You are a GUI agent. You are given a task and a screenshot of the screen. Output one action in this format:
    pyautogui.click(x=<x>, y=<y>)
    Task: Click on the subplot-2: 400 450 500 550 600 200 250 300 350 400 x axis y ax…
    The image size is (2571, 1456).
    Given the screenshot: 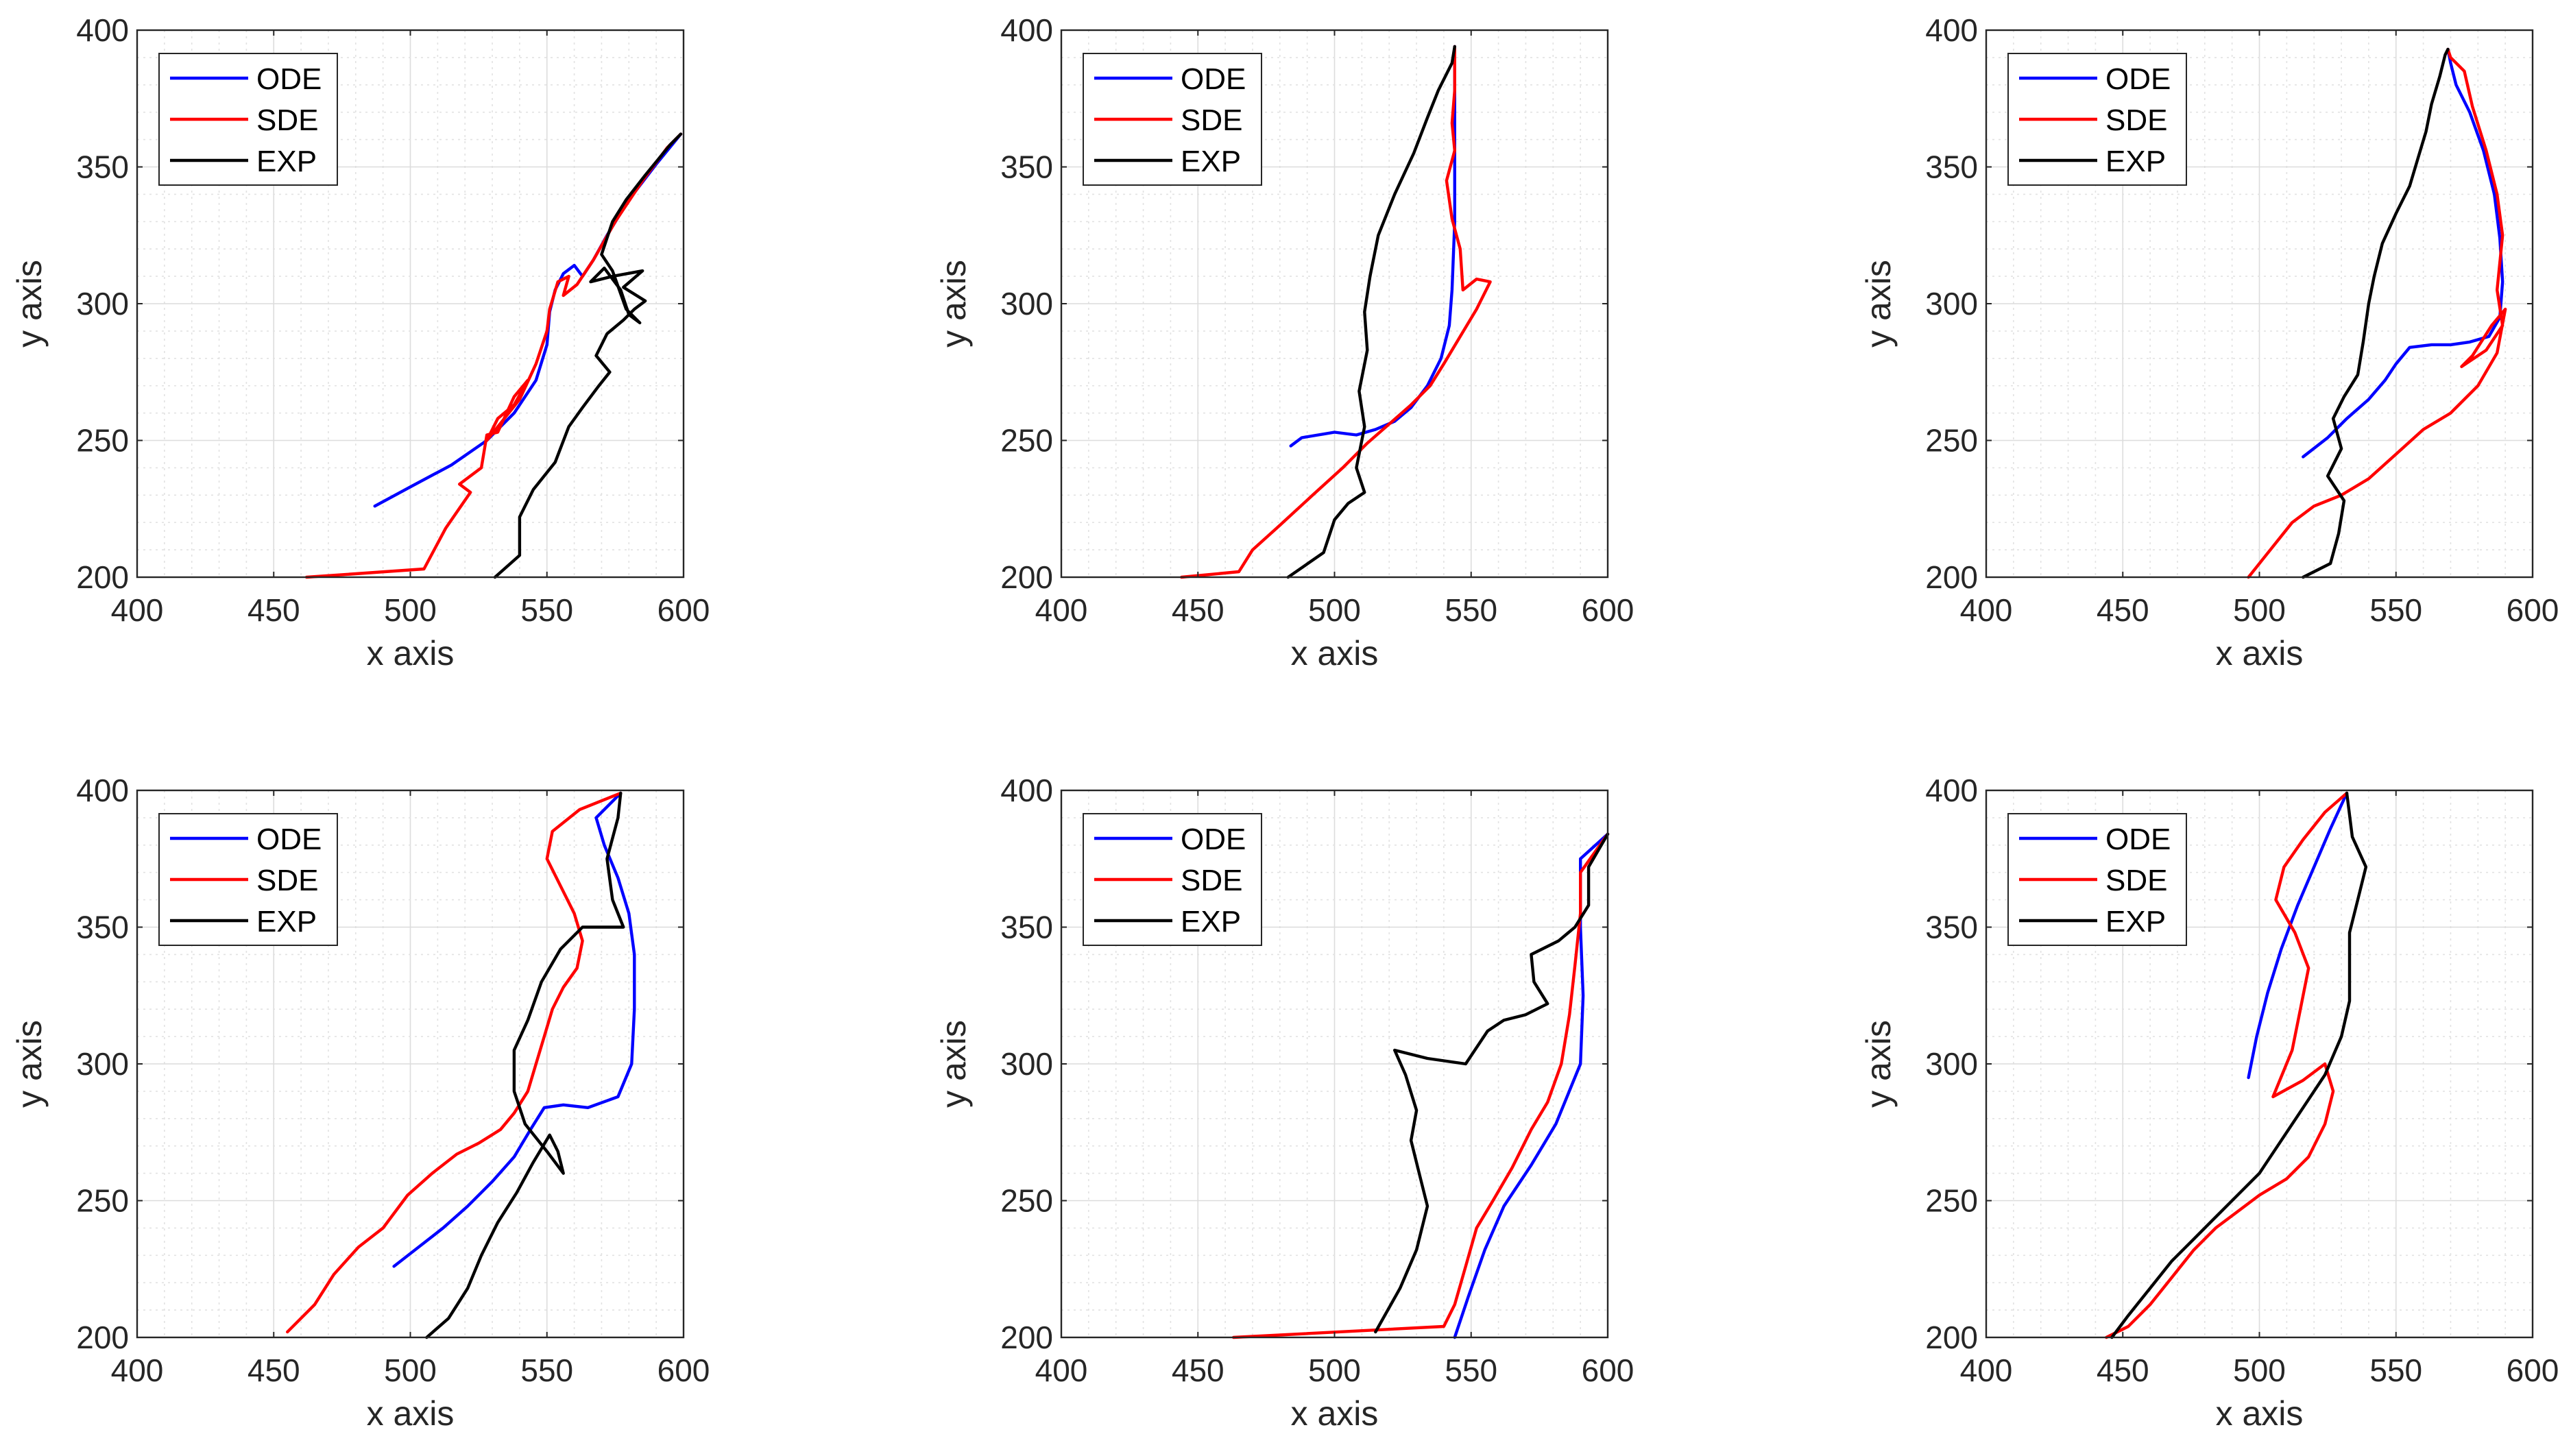 What is the action you would take?
    pyautogui.click(x=1284, y=342)
    